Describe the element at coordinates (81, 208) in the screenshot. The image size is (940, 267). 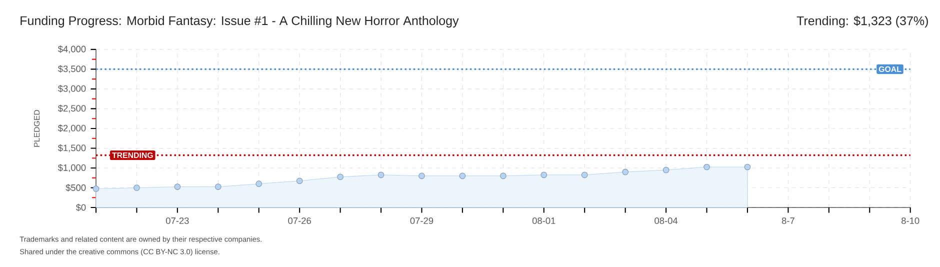
I see `y-tick-label: $0` at that location.